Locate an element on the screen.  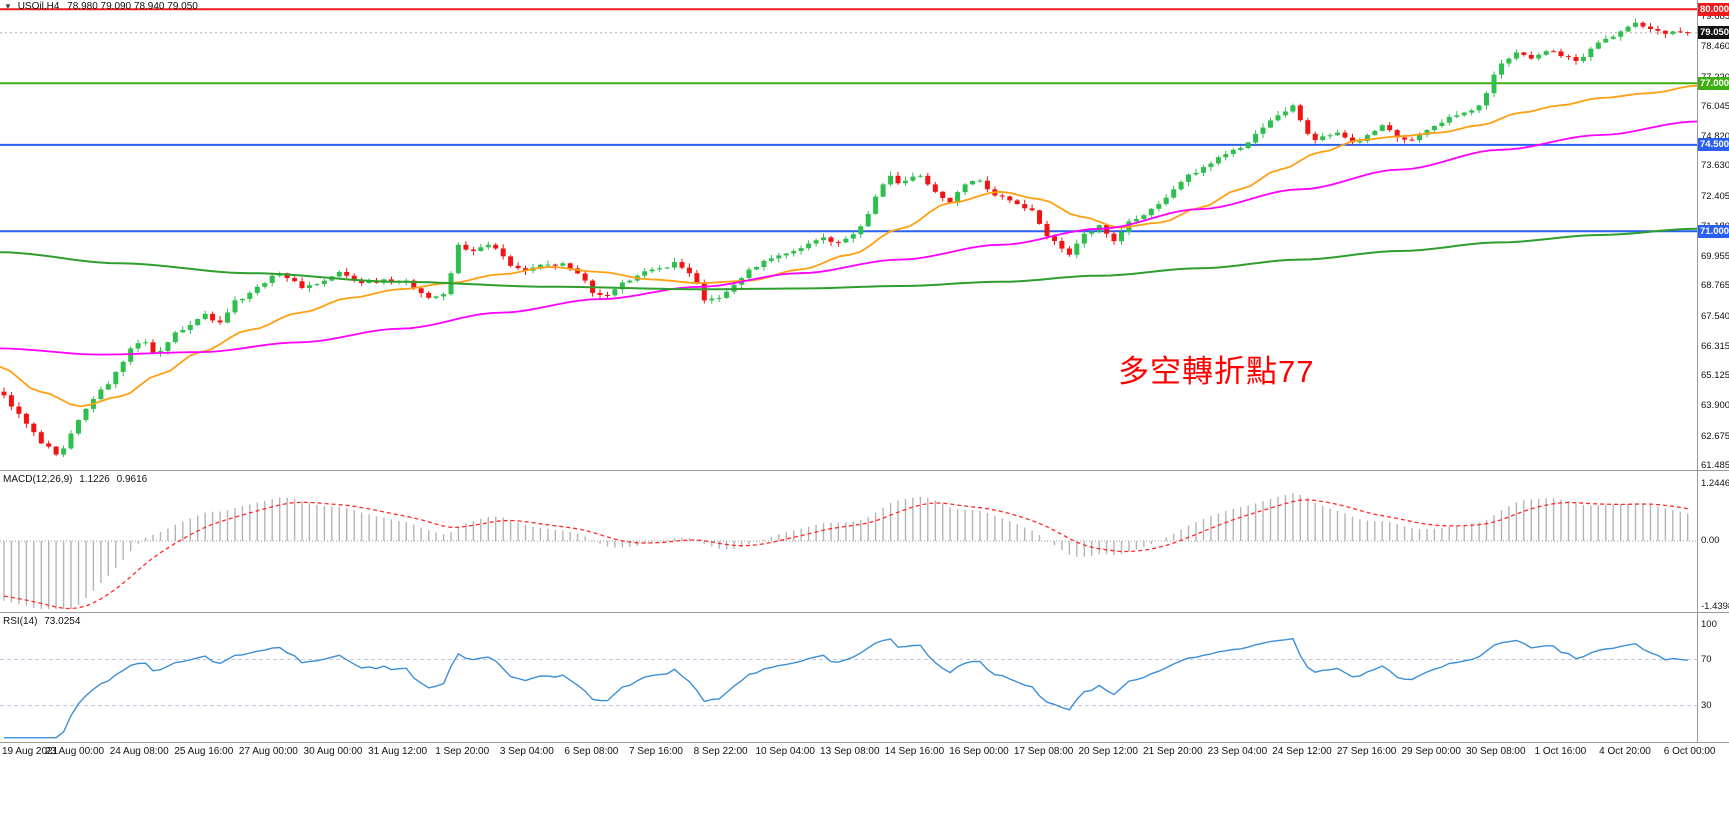
macd-main-value: 1.1226 is located at coordinates (94, 479).